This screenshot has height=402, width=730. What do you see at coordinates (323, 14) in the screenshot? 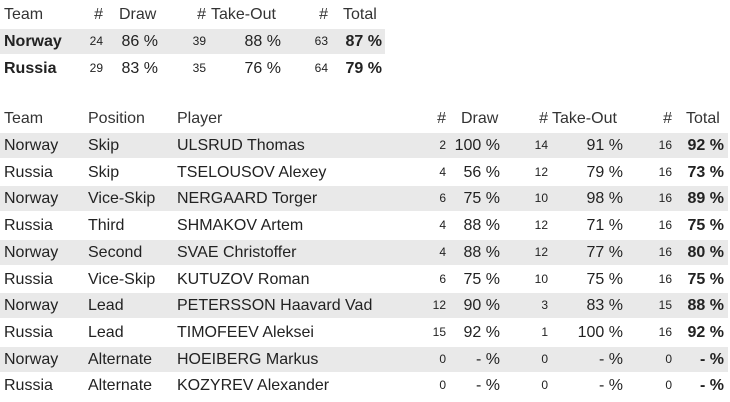
I see `summary-header-total-count: #` at bounding box center [323, 14].